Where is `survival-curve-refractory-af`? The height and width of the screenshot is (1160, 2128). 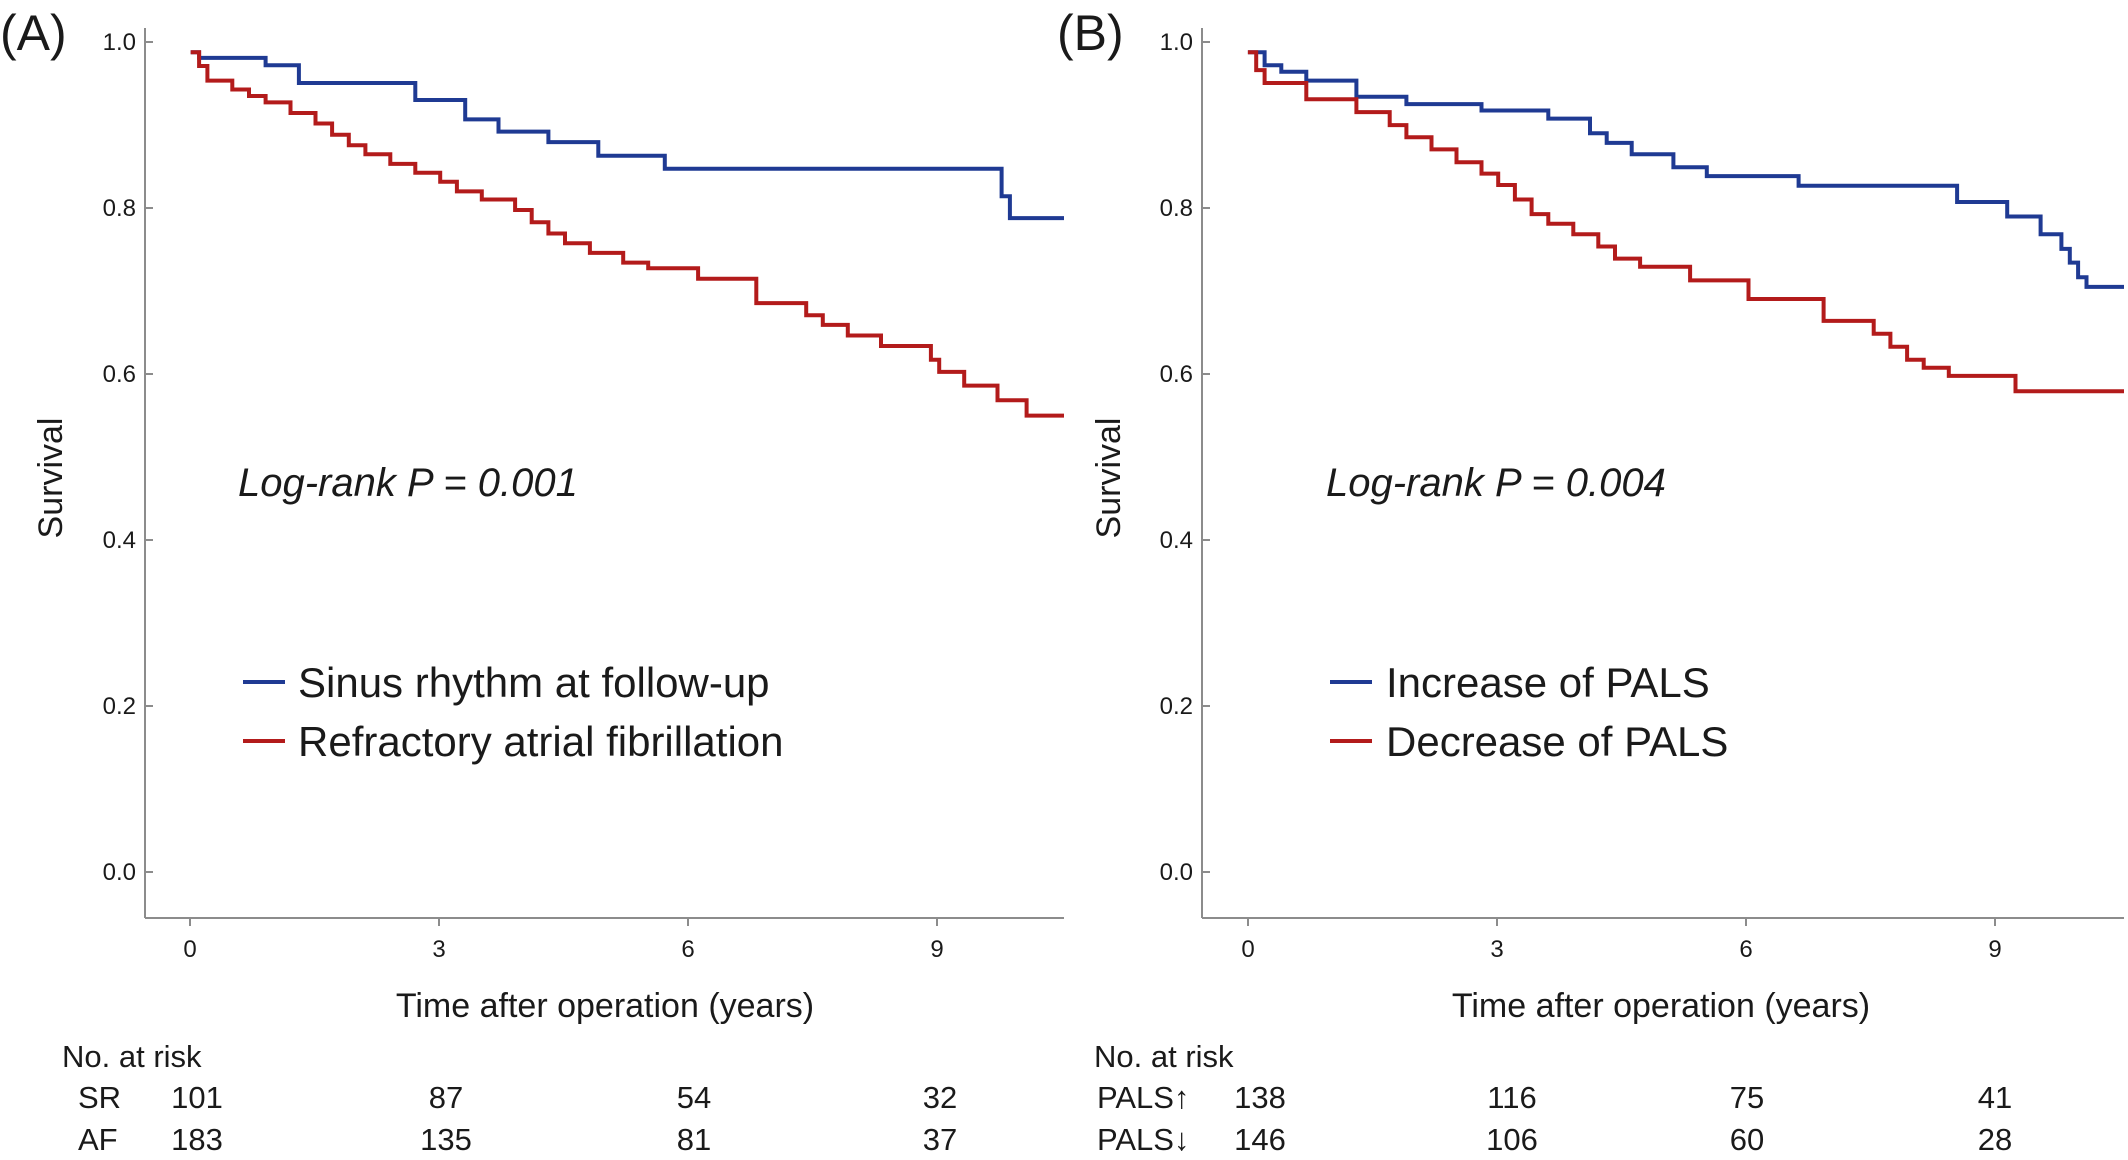
survival-curve-refractory-af is located at coordinates (627, 234).